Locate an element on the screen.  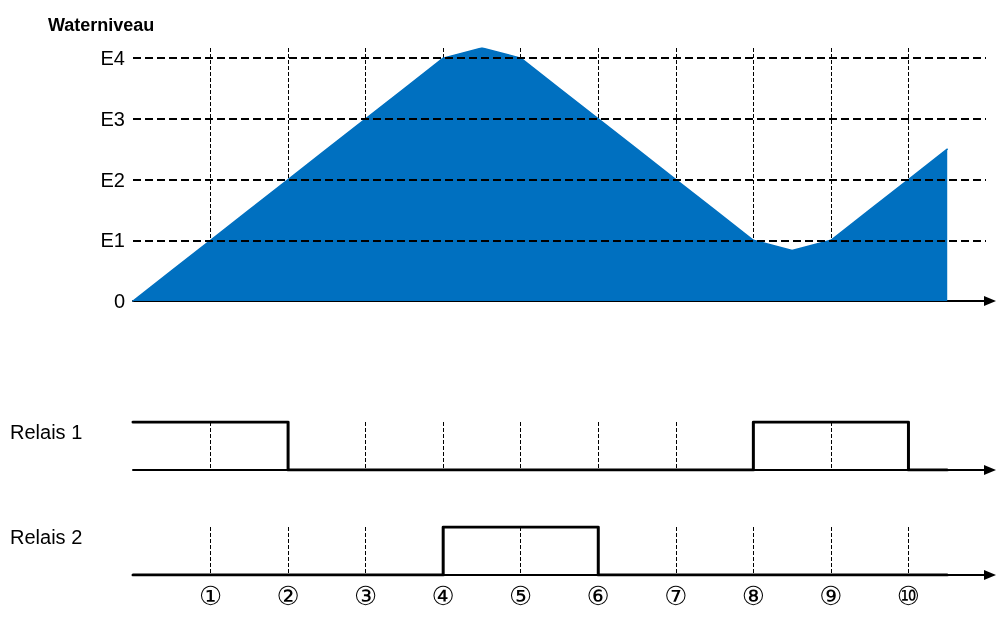
x-tick-label: ④ is located at coordinates (443, 596).